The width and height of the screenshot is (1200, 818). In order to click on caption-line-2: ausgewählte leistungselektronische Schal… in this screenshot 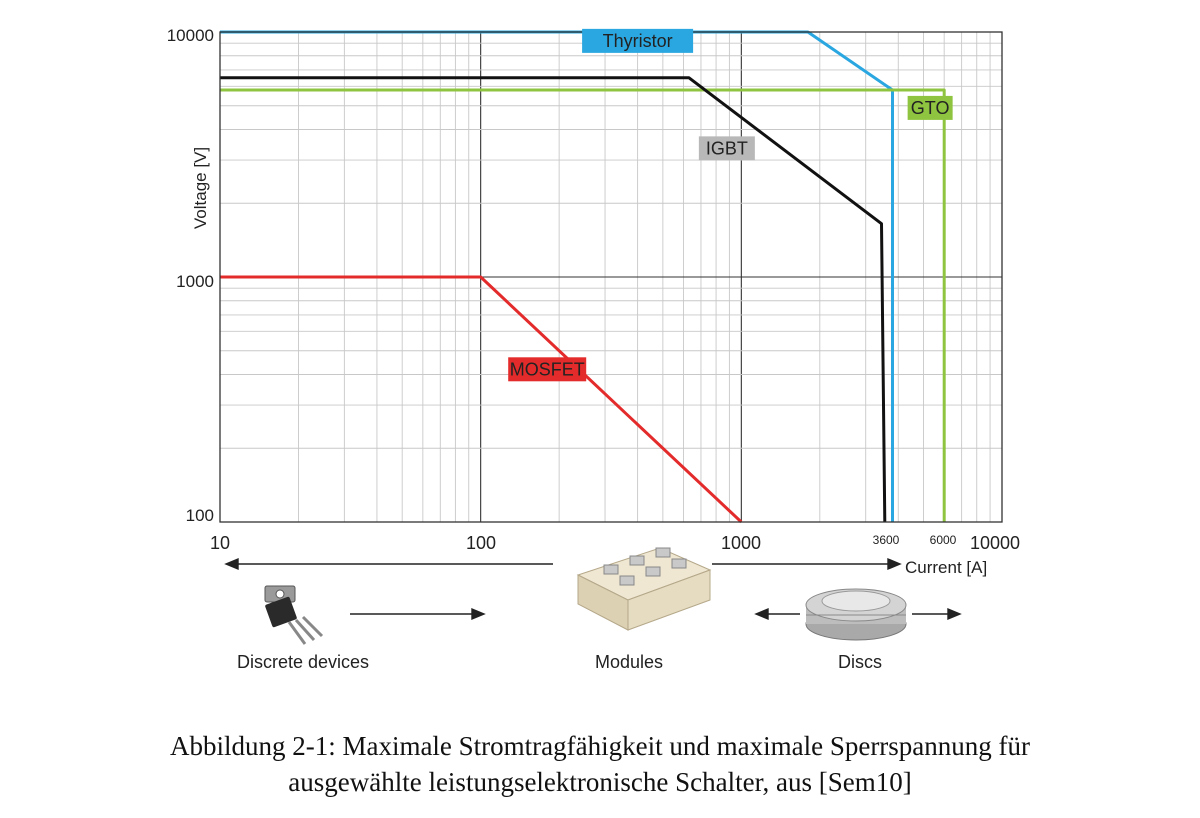, I will do `click(600, 782)`.